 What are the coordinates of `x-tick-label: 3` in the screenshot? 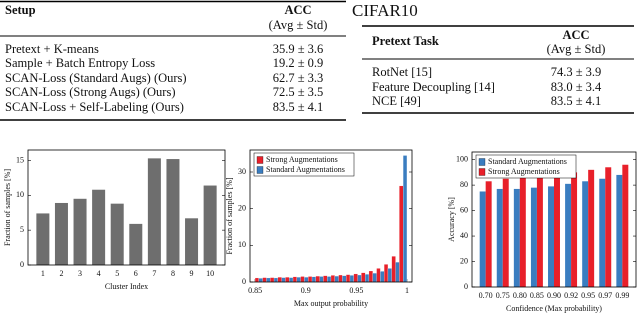 It's located at (80, 273).